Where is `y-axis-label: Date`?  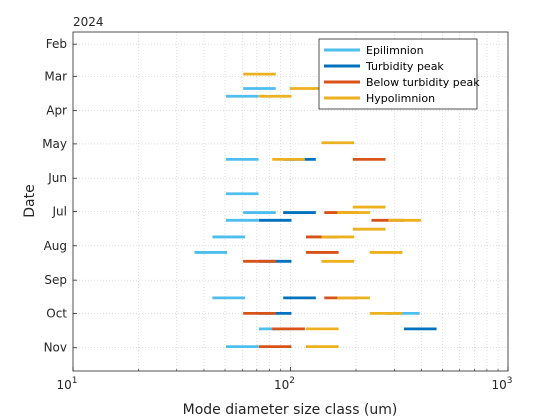 y-axis-label: Date is located at coordinates (30, 200).